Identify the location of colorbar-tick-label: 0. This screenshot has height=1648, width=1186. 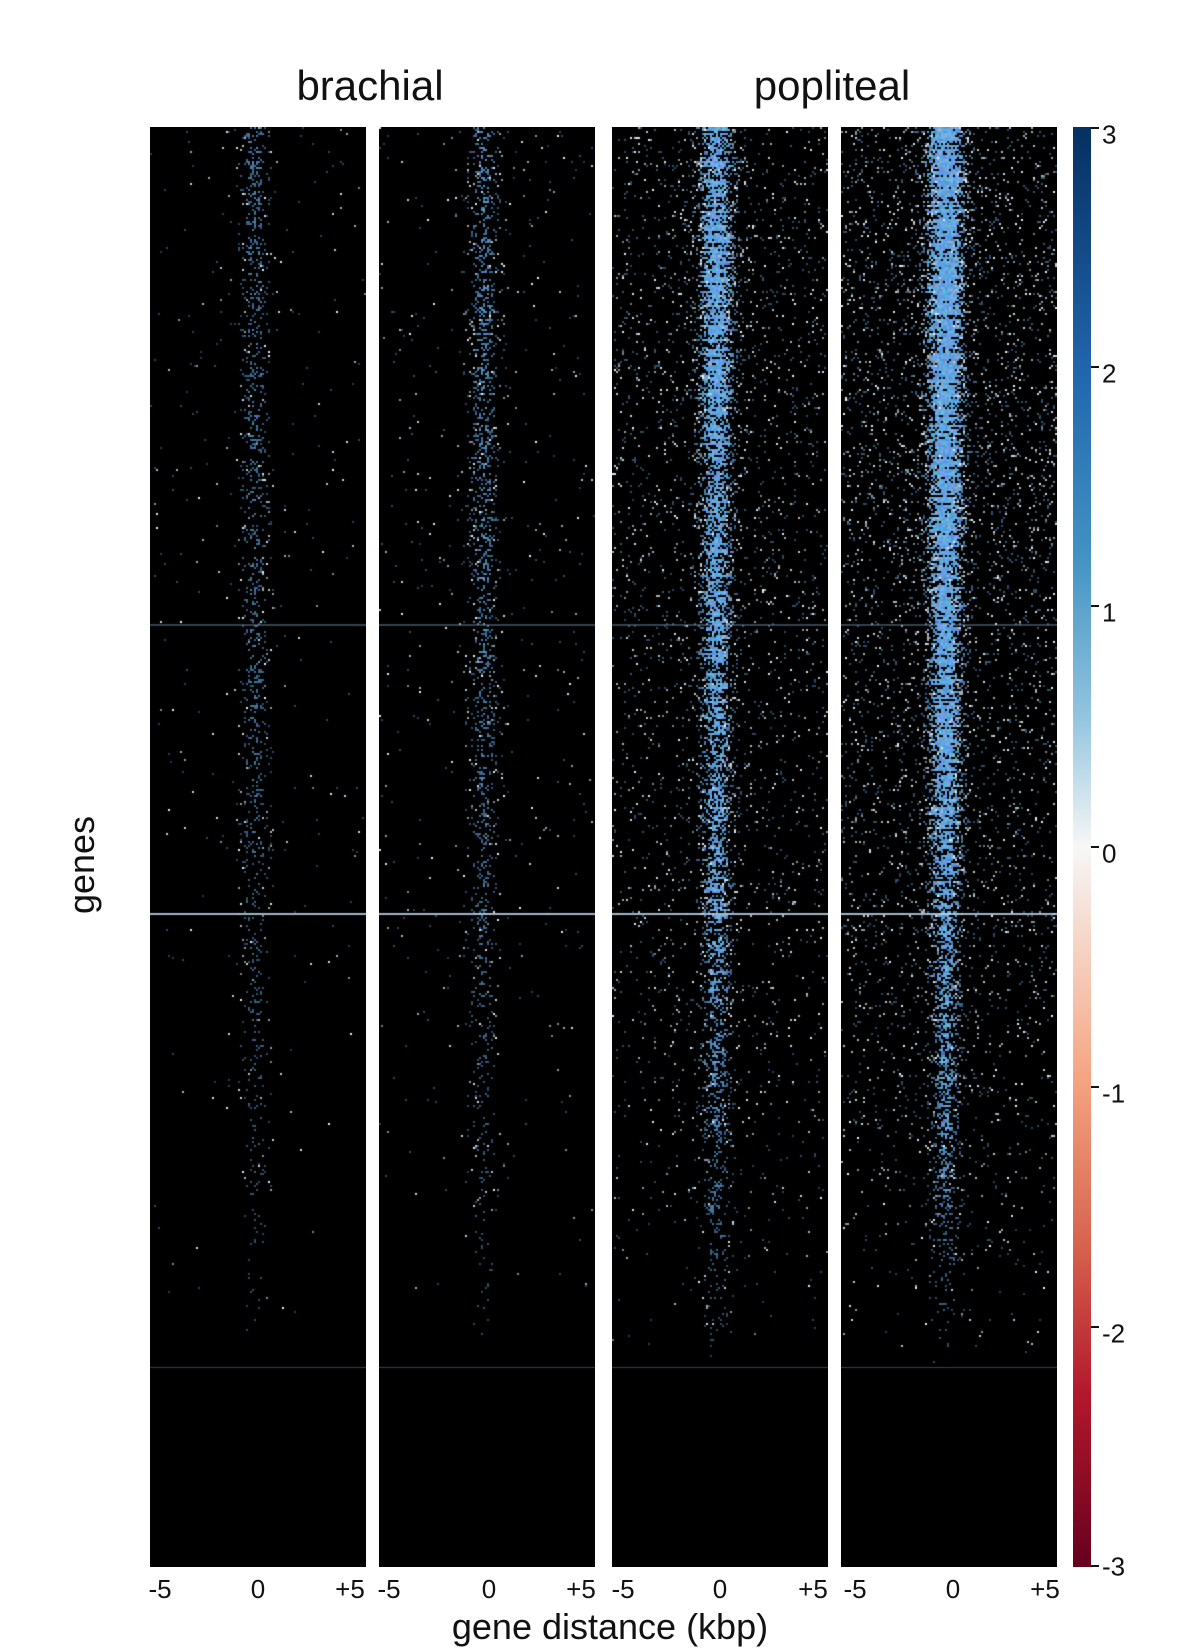
(1109, 853).